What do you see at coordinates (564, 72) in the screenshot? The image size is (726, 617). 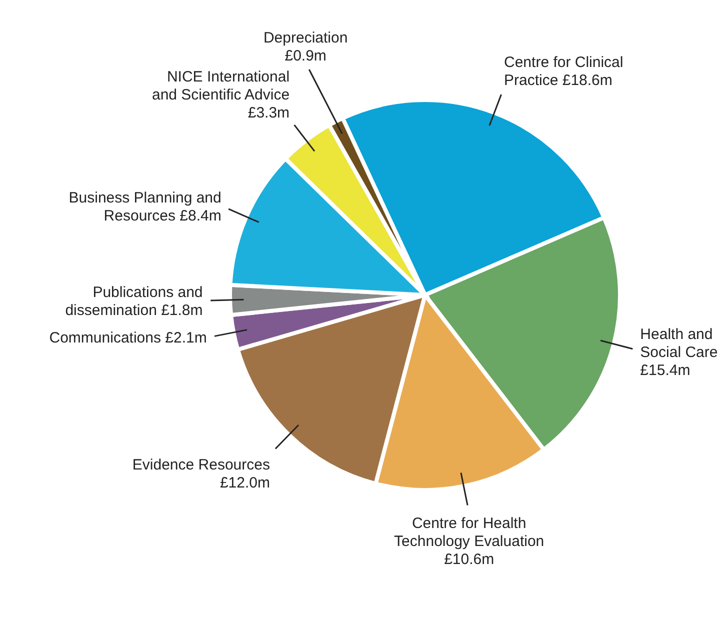 I see `slice-label: Centre for Clinical Practice £18.6m` at bounding box center [564, 72].